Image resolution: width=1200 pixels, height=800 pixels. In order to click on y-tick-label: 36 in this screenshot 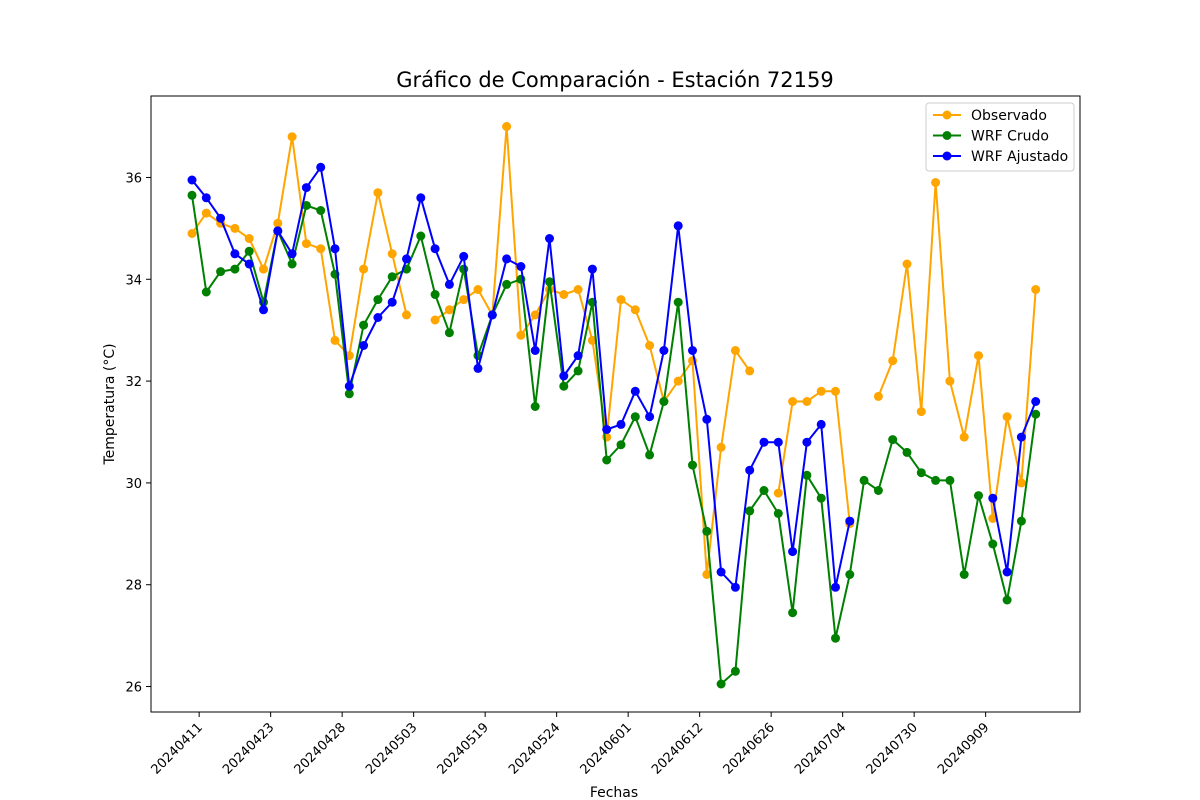, I will do `click(133, 178)`.